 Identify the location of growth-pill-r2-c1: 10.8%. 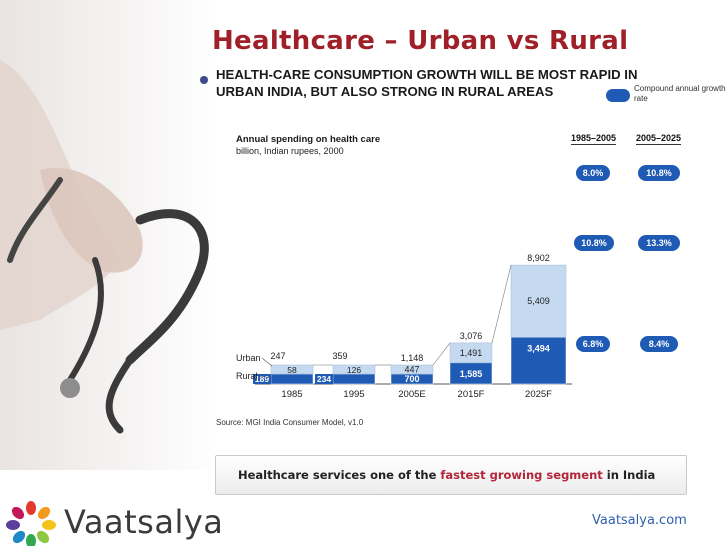
(594, 243).